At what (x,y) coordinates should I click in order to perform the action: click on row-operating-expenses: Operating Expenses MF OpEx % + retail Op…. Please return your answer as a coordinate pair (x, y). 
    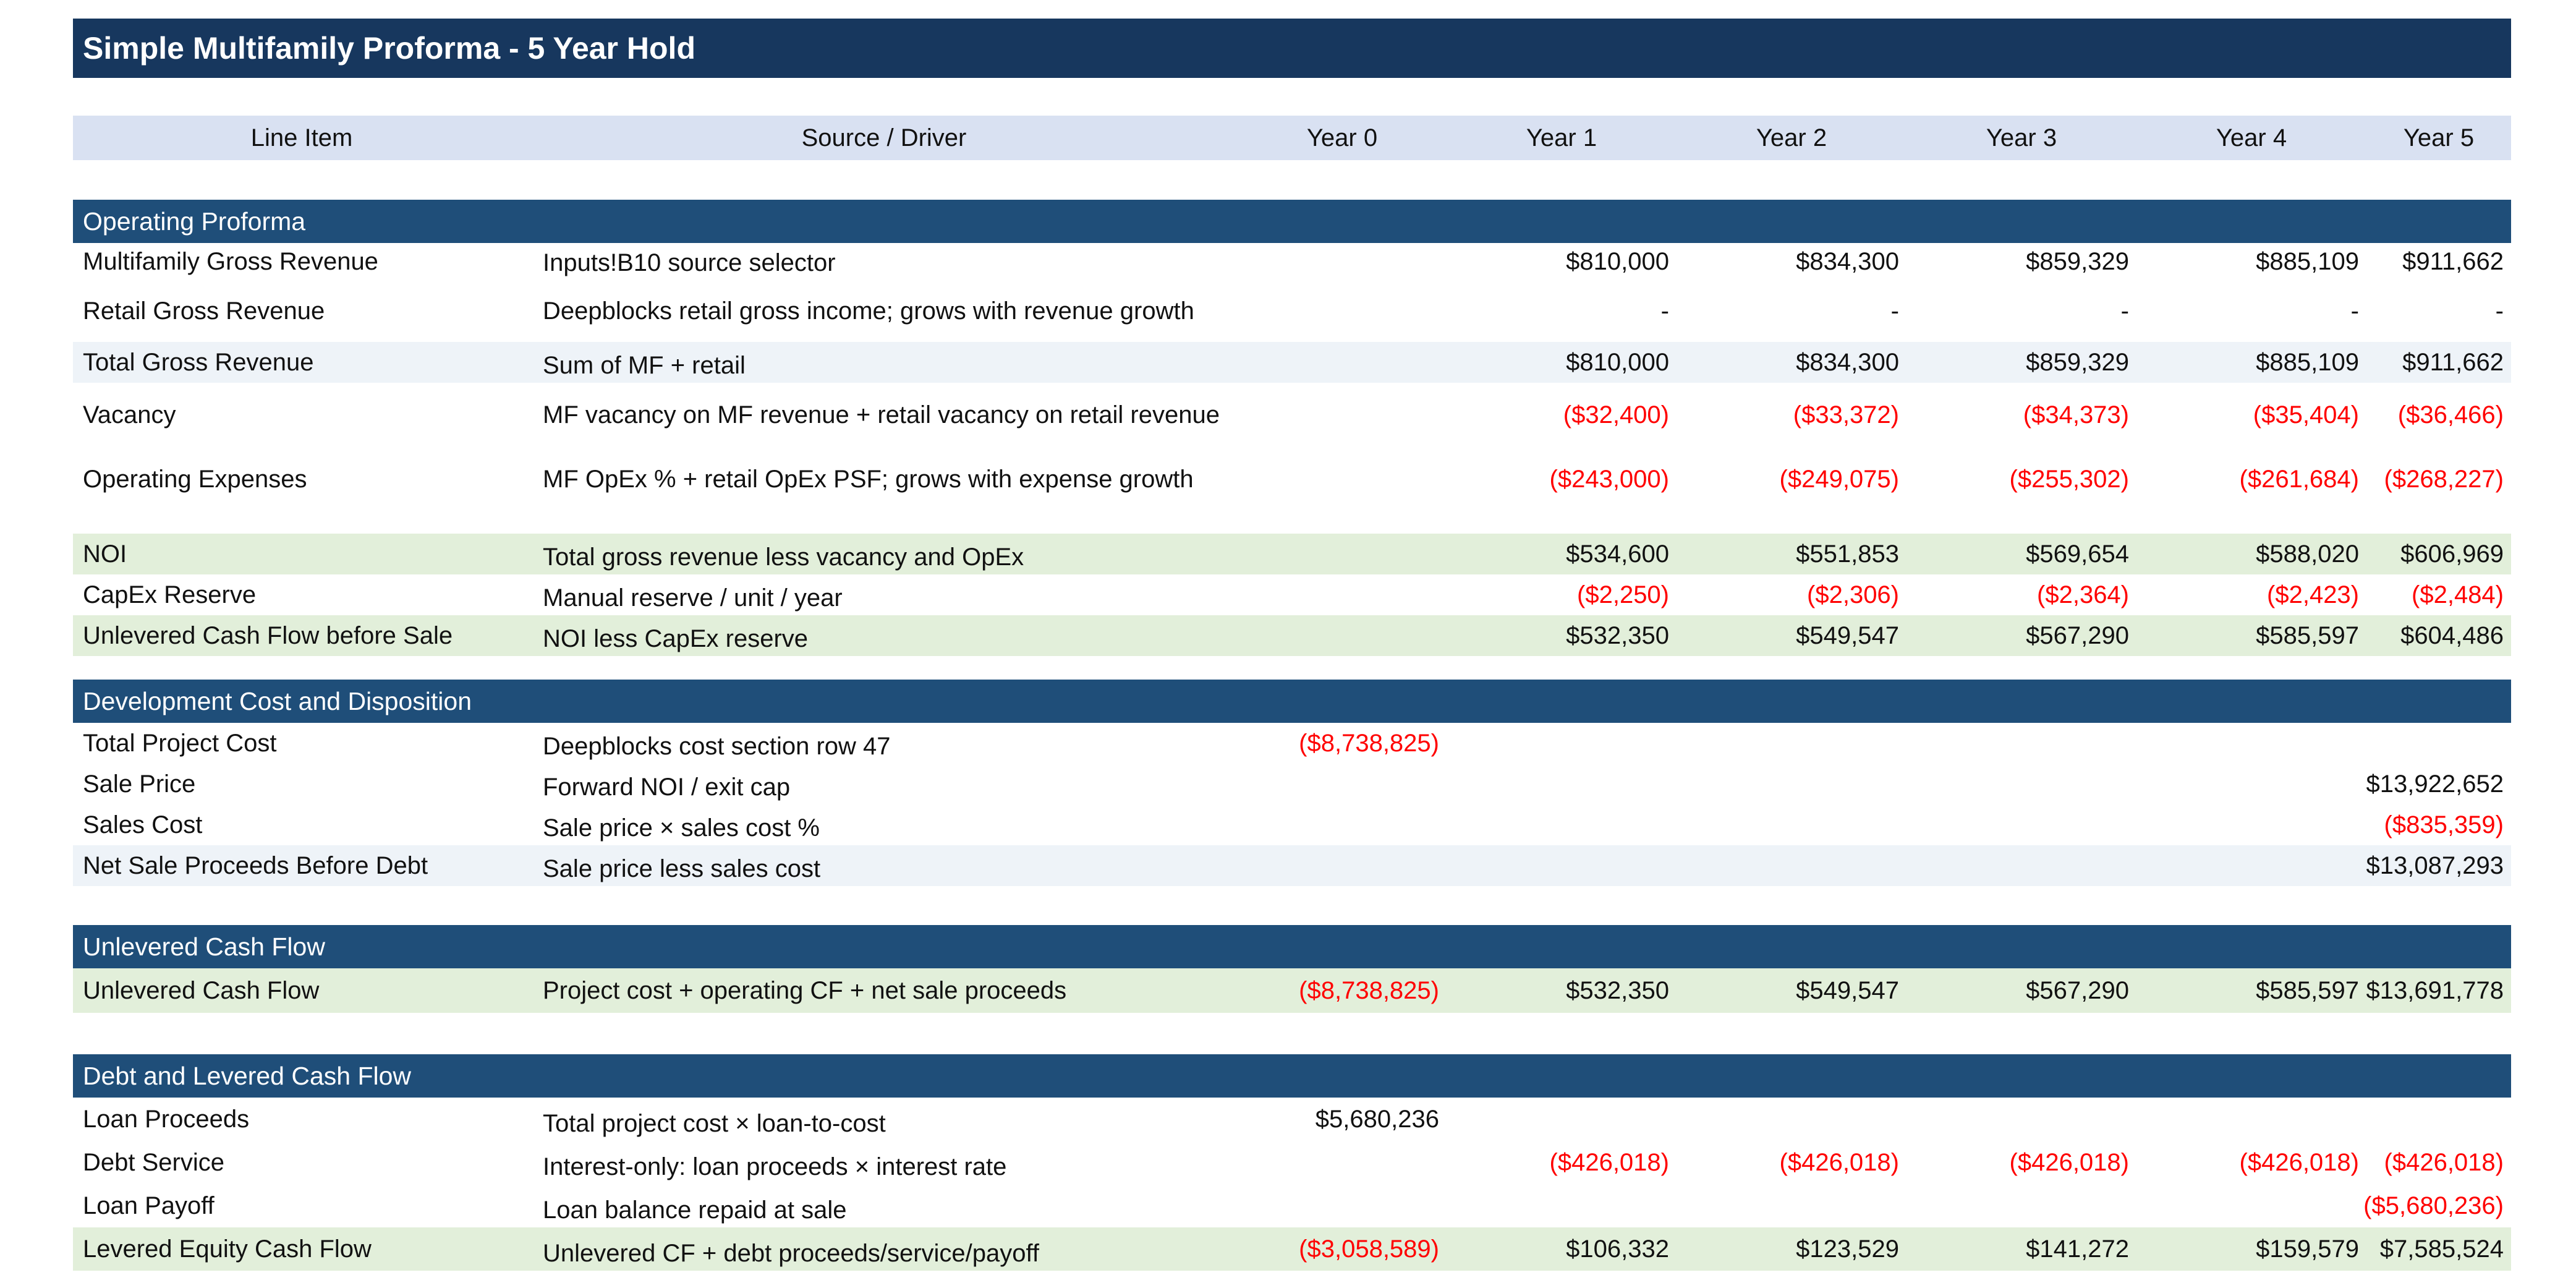
    Looking at the image, I should click on (1292, 479).